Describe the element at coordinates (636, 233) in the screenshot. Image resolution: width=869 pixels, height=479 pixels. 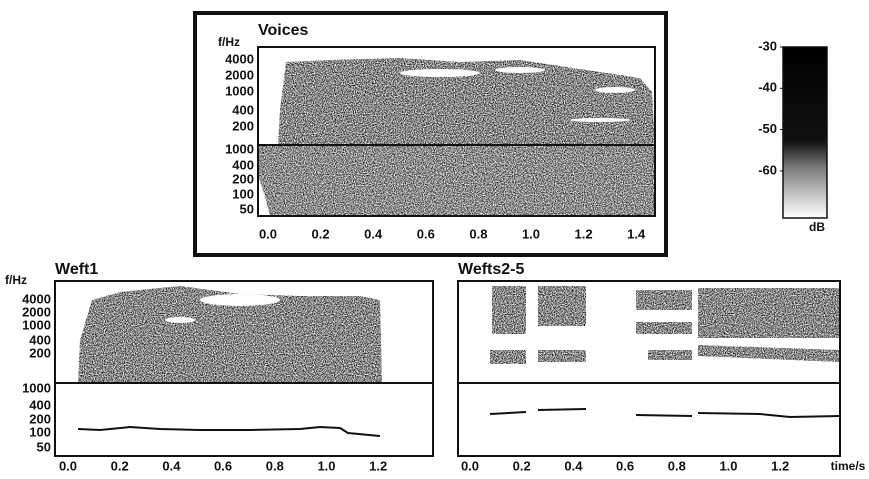
I see `x-tick-label: 1.4` at that location.